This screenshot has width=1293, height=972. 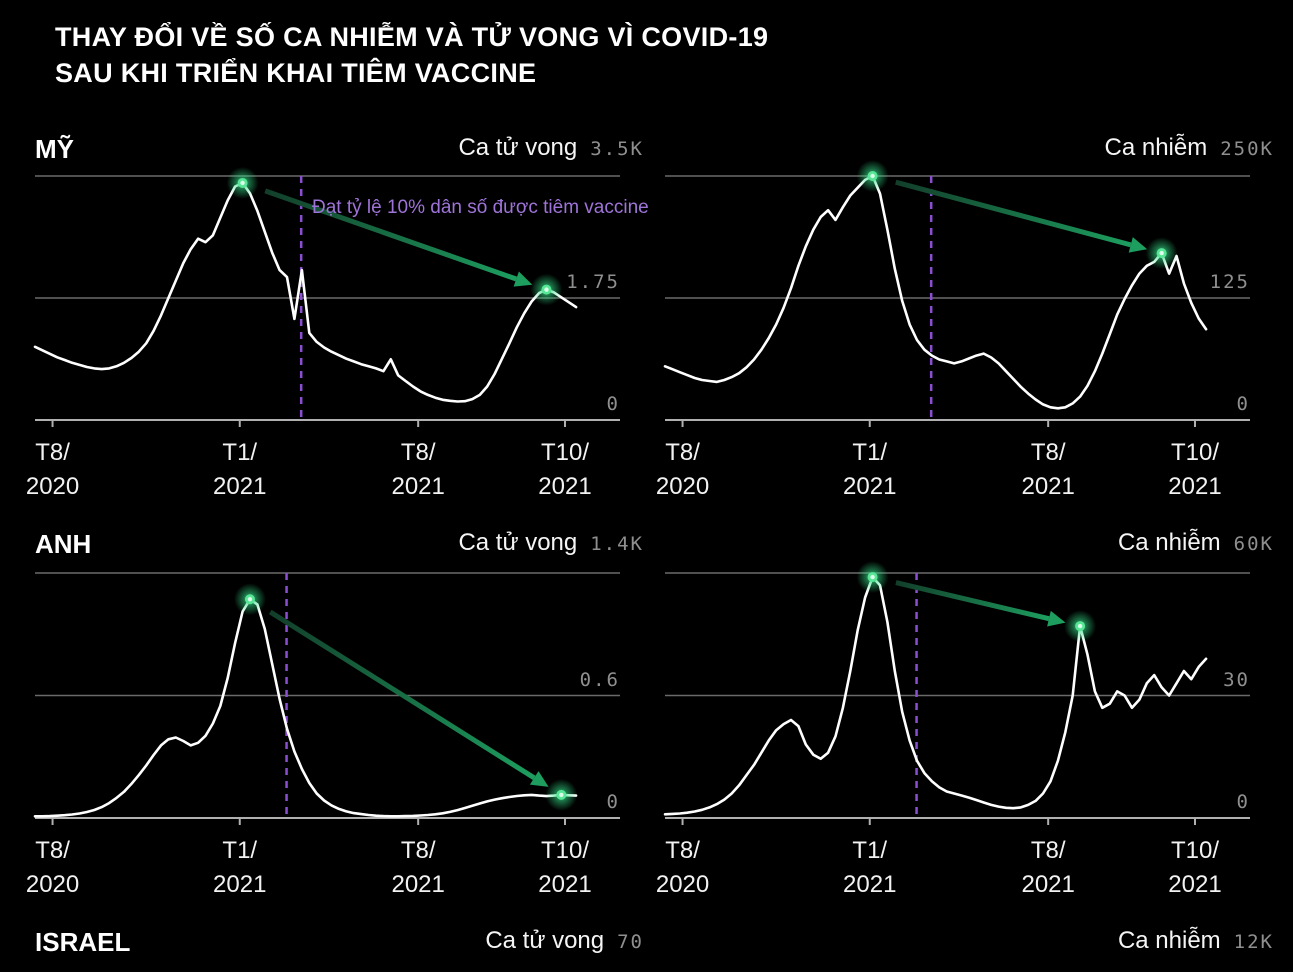 What do you see at coordinates (935, 695) in the screenshot?
I see `uk-cases-series-line` at bounding box center [935, 695].